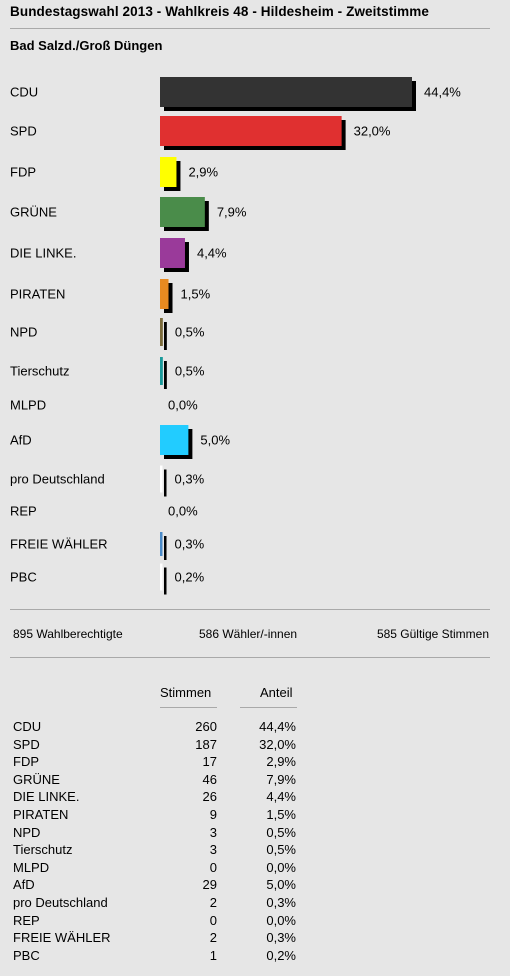 The width and height of the screenshot is (510, 976). Describe the element at coordinates (232, 212) in the screenshot. I see `data-label: 7,9%` at that location.